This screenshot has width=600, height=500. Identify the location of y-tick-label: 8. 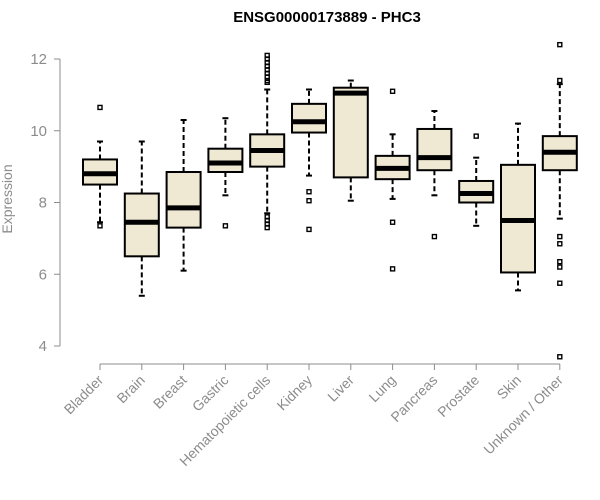
(43, 203).